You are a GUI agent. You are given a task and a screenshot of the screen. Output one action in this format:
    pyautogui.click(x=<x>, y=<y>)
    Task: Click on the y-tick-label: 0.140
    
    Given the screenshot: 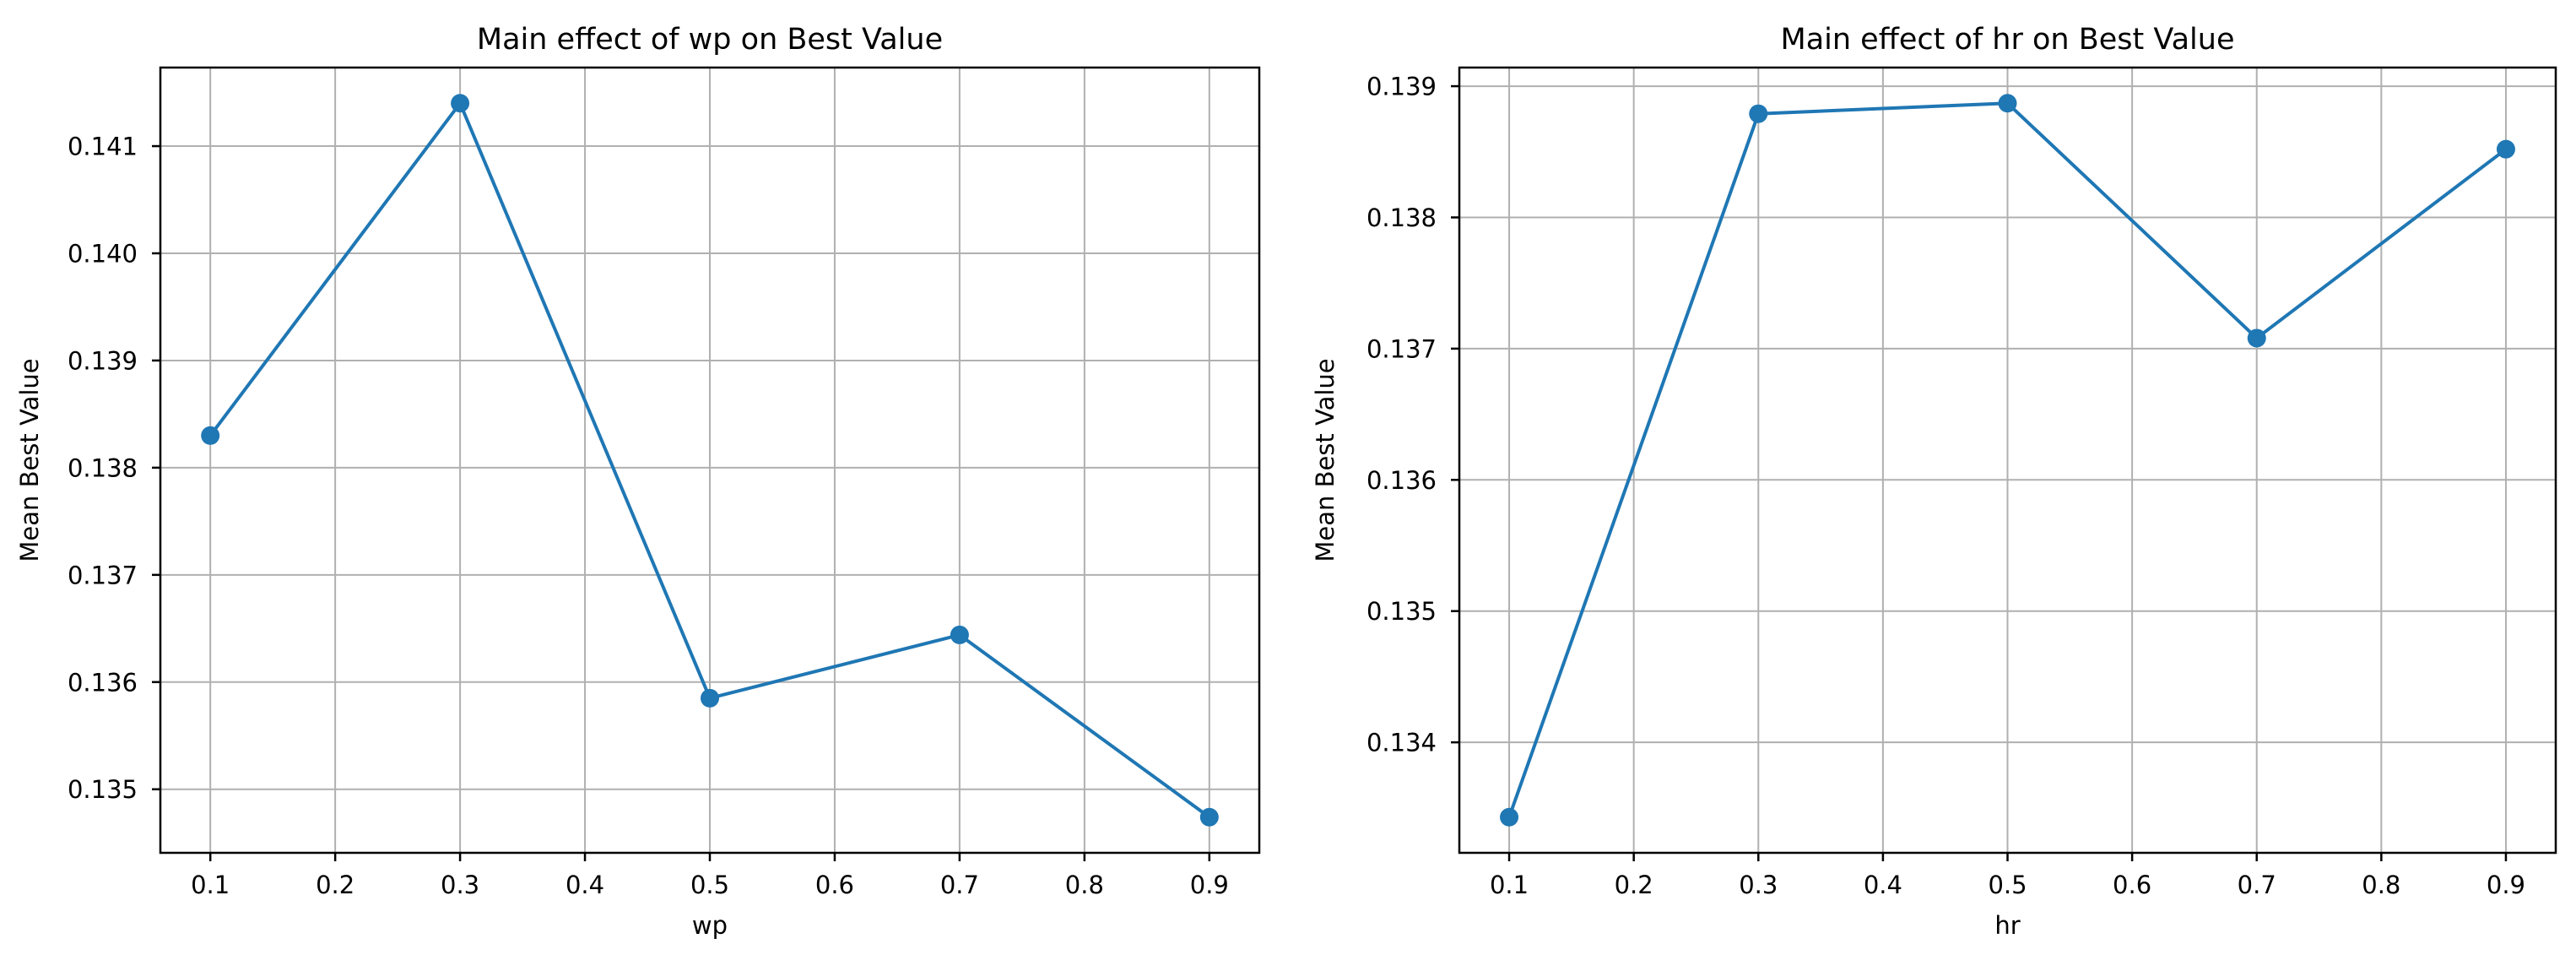 What is the action you would take?
    pyautogui.click(x=103, y=253)
    